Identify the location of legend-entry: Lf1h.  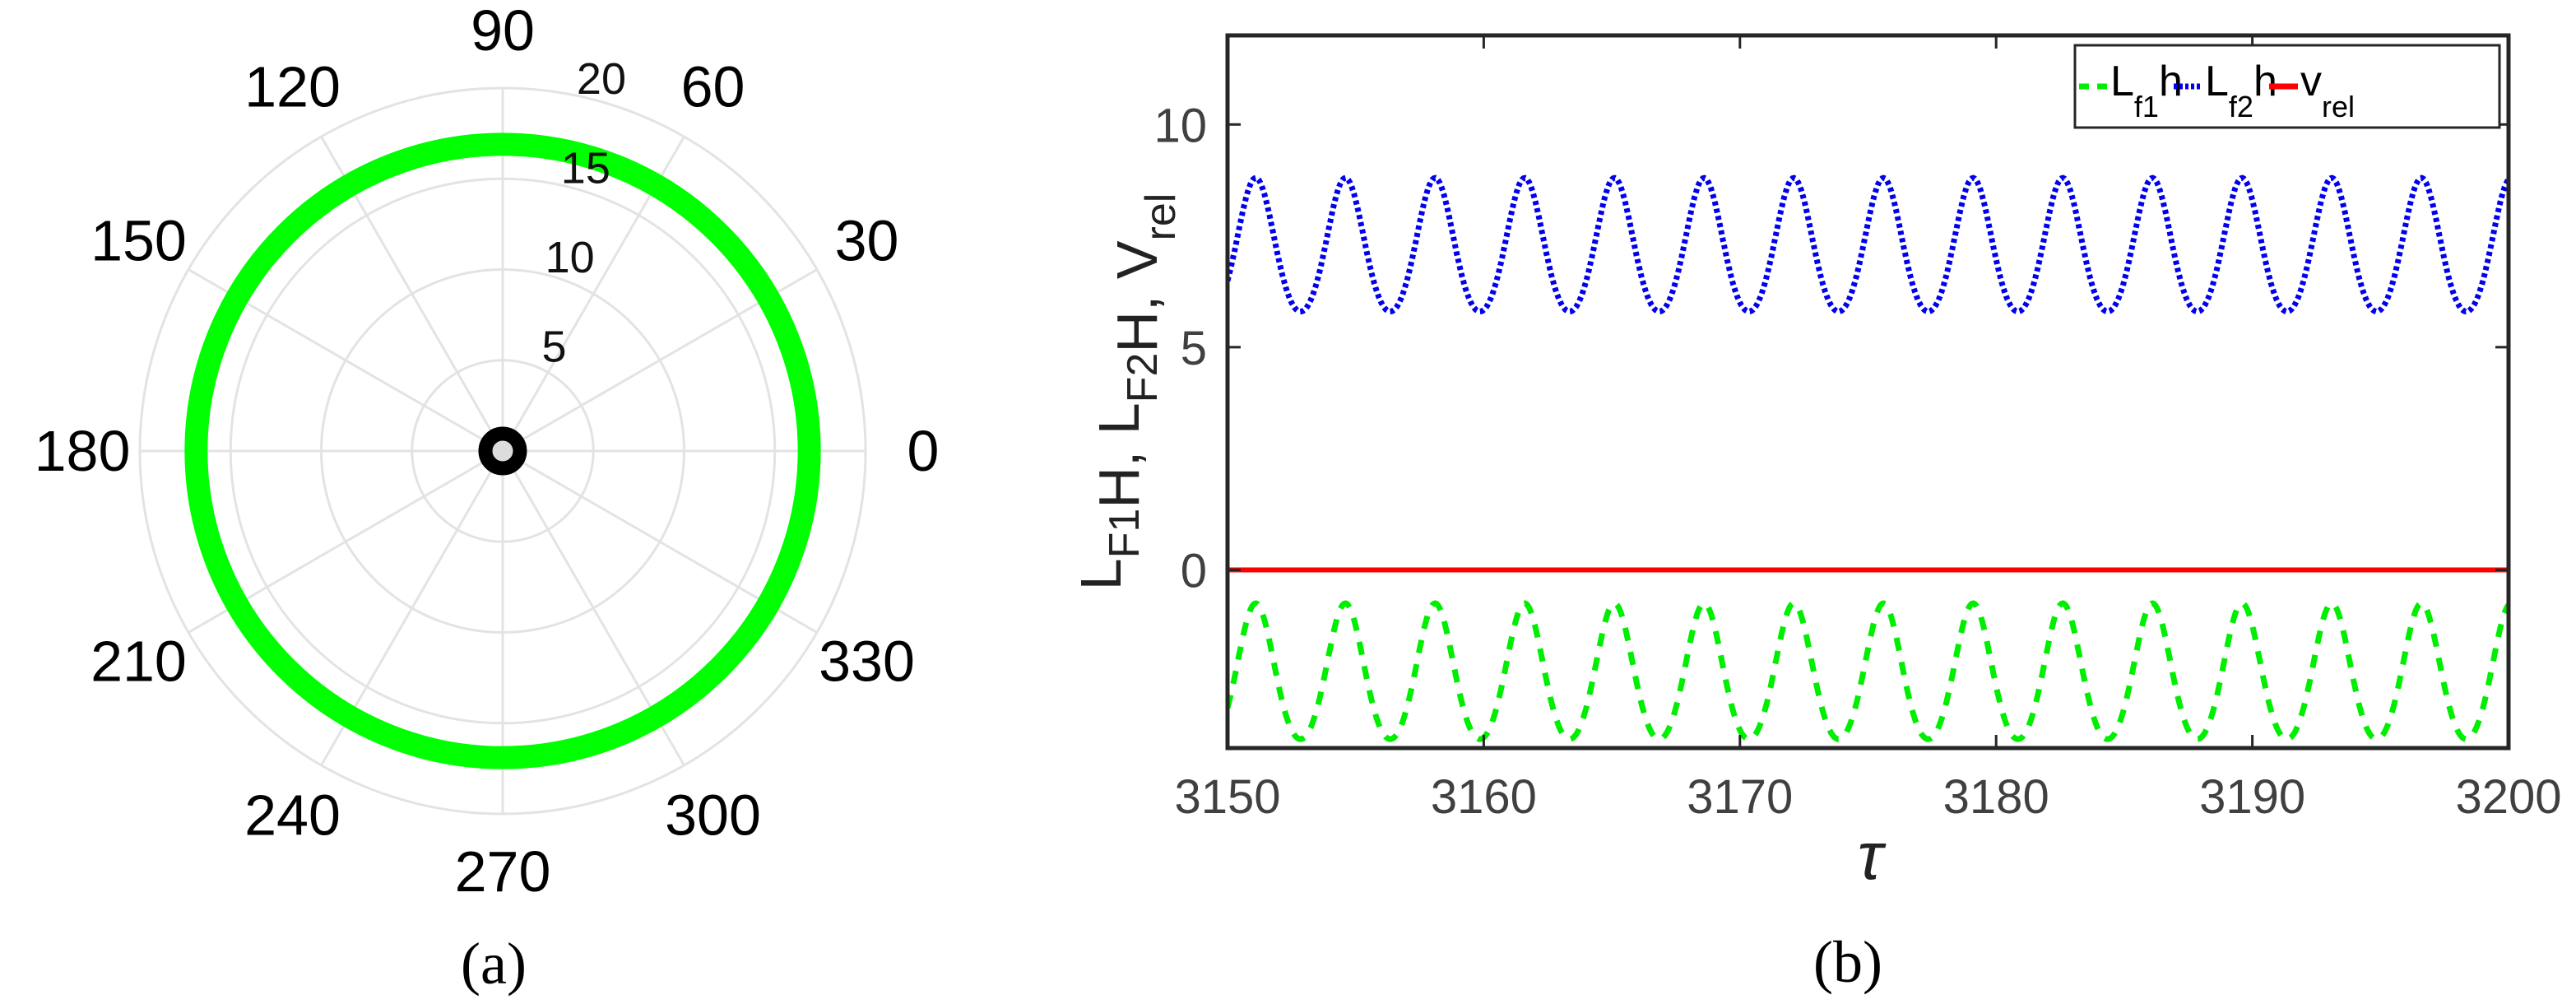
(2131, 90).